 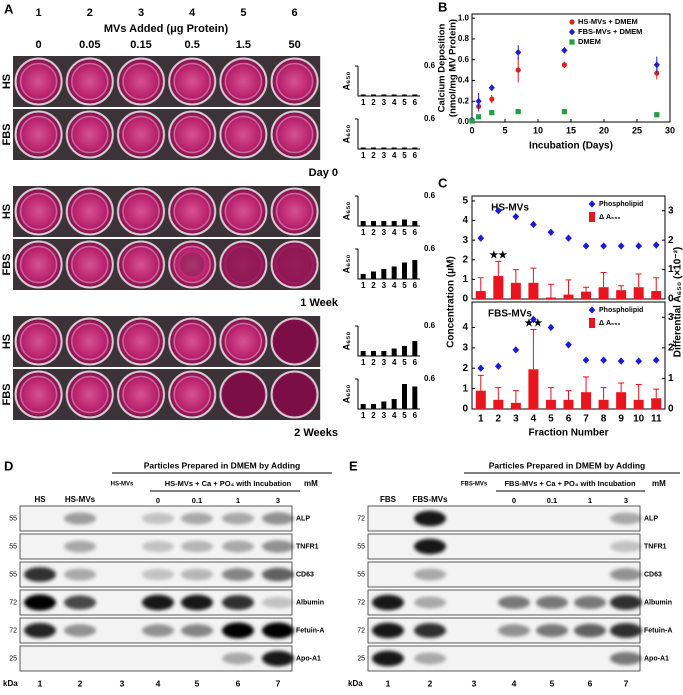 What do you see at coordinates (442, 7) in the screenshot?
I see `panel-label: B` at bounding box center [442, 7].